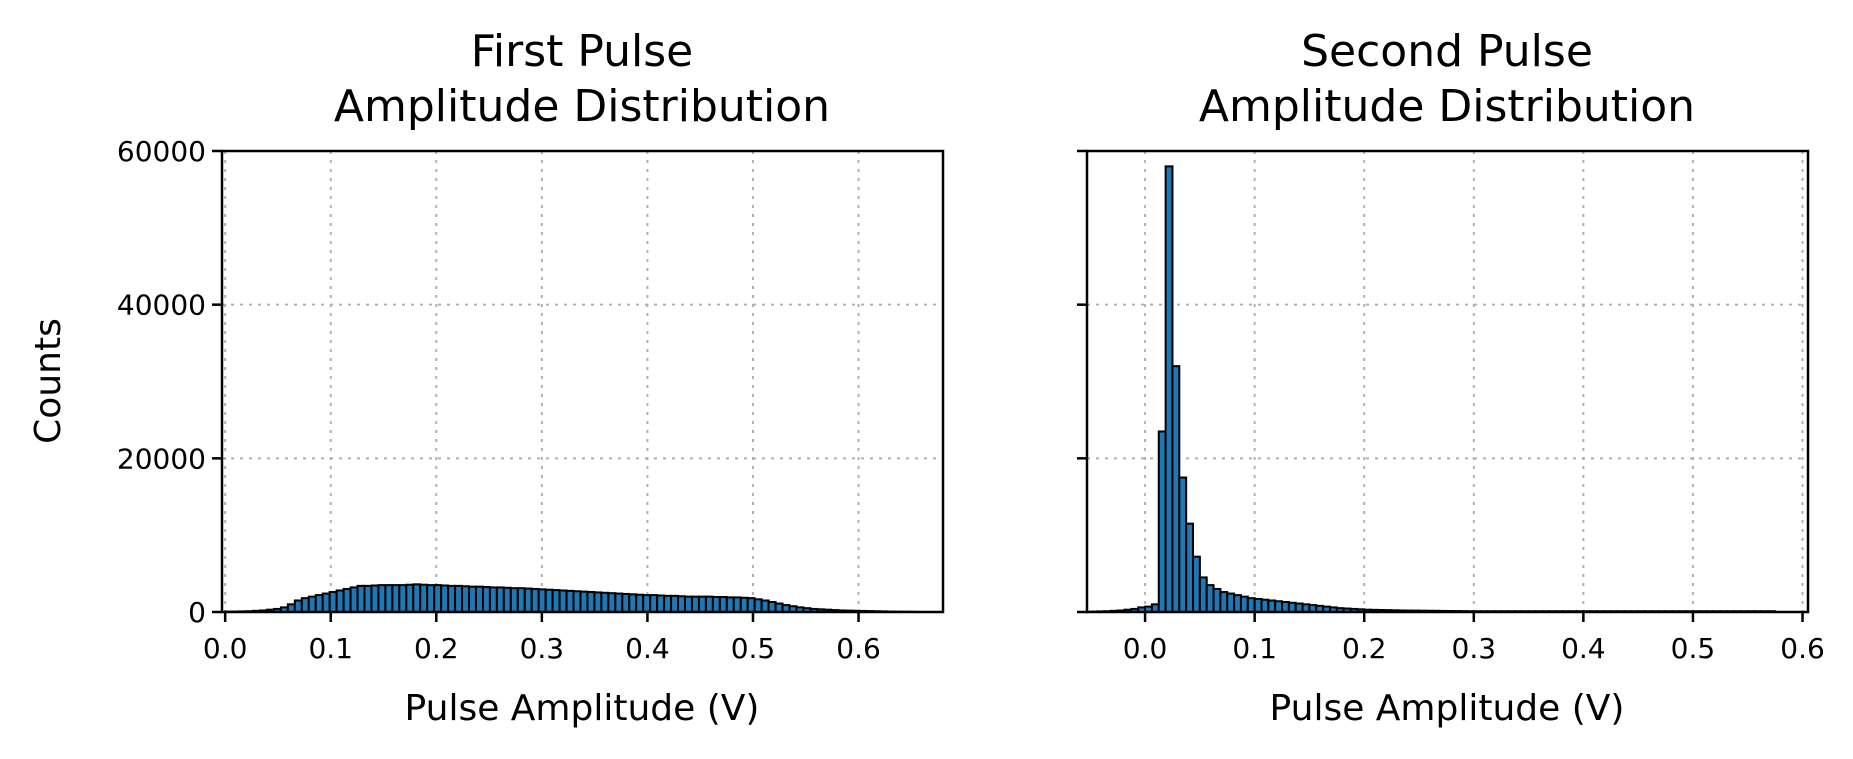  Describe the element at coordinates (582, 51) in the screenshot. I see `chart-title-line1: First Pulse` at that location.